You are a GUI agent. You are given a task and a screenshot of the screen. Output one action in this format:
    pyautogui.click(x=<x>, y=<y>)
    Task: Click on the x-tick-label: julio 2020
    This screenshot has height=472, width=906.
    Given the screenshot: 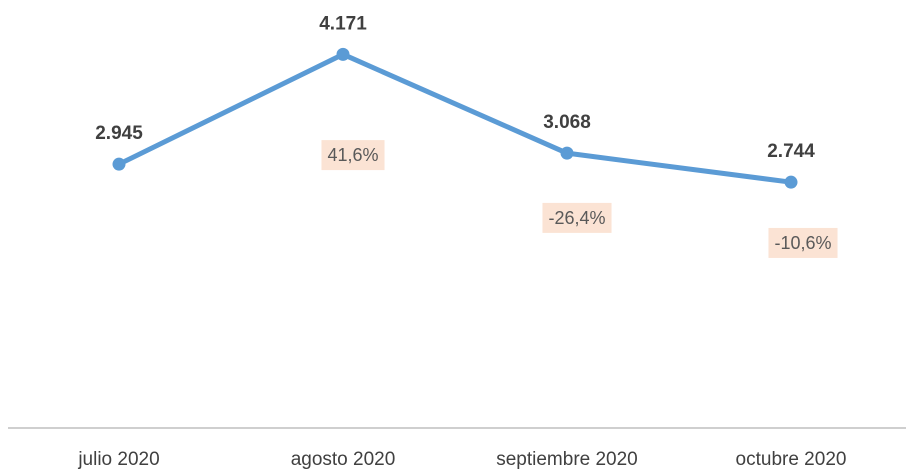 What is the action you would take?
    pyautogui.click(x=118, y=459)
    